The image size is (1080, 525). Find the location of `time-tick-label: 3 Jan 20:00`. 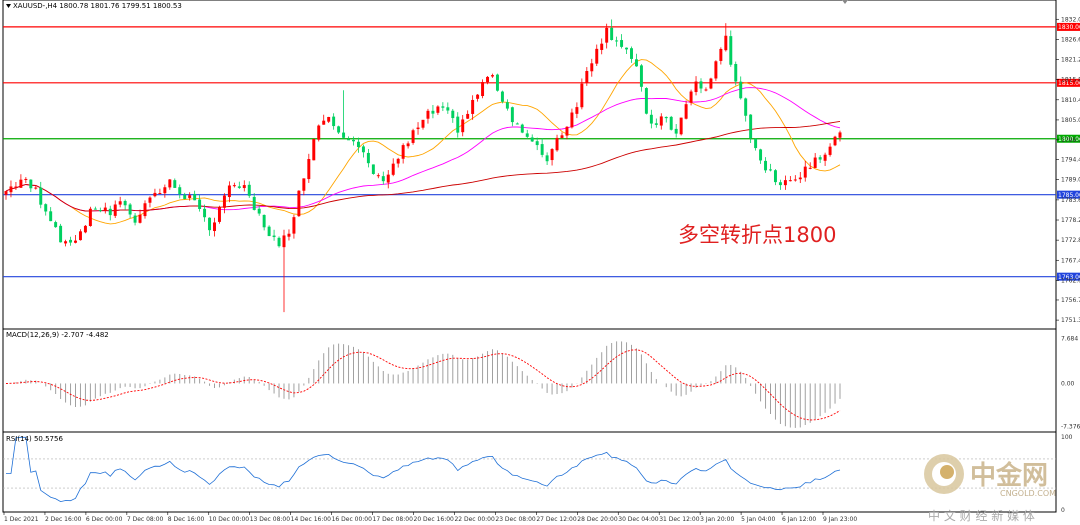

time-tick-label: 3 Jan 20:00 is located at coordinates (717, 519).